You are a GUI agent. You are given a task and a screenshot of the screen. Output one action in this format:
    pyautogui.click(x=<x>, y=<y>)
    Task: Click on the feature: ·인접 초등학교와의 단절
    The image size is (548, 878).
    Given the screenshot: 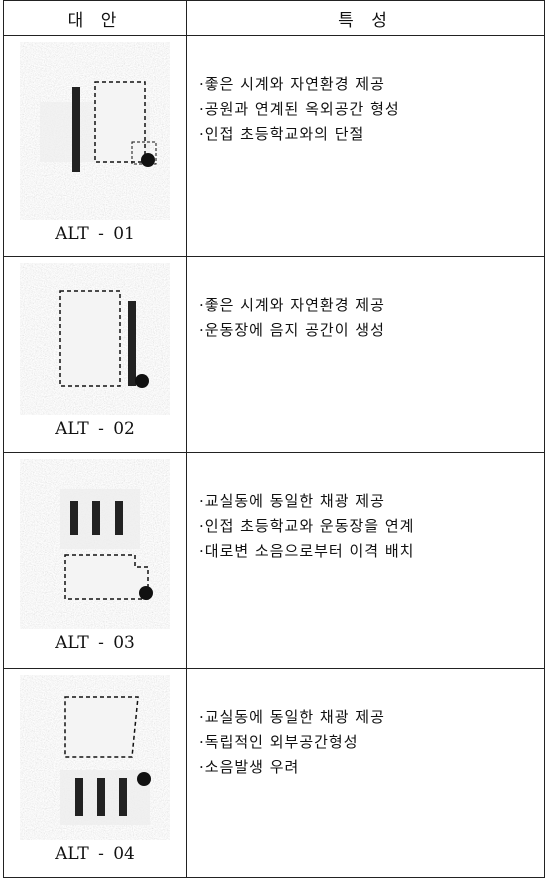 What is the action you would take?
    pyautogui.click(x=282, y=134)
    